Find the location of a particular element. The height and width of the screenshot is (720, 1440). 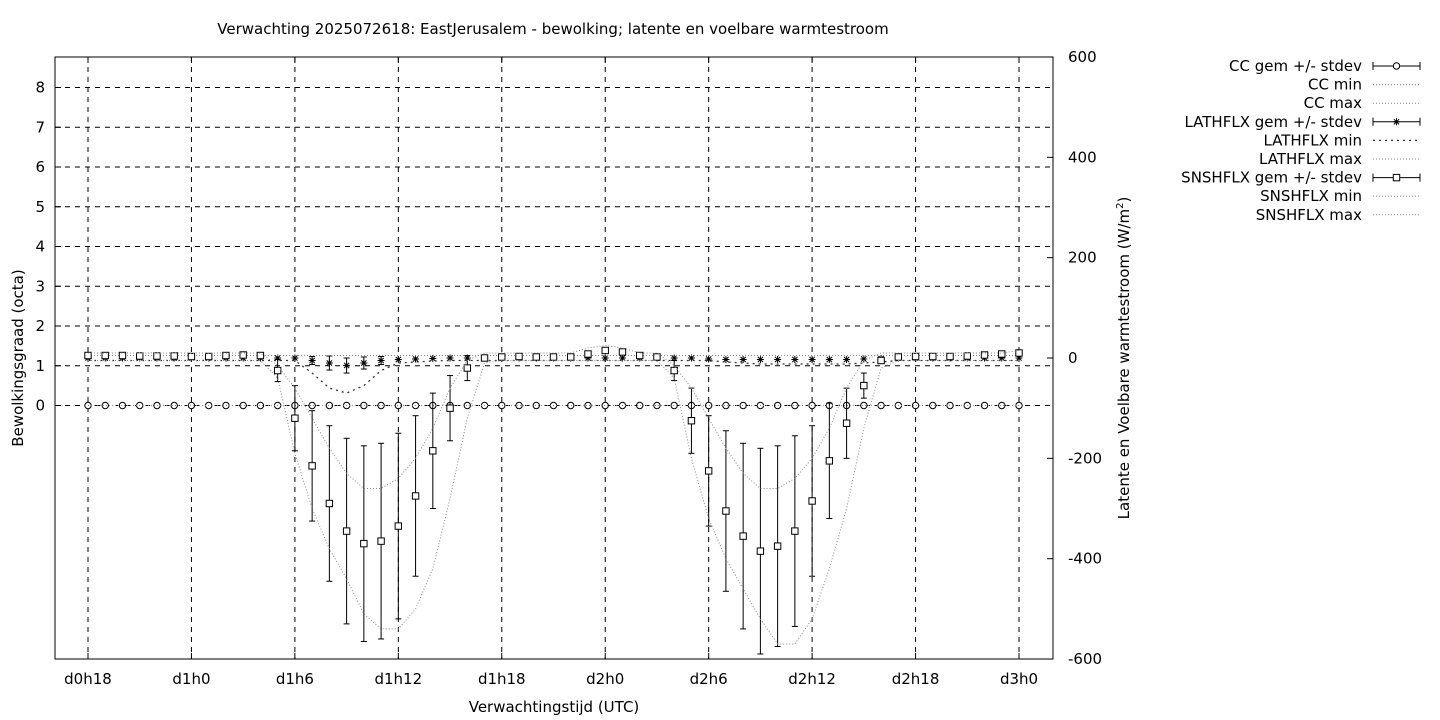

x-tick-label: d2h0 is located at coordinates (605, 679).